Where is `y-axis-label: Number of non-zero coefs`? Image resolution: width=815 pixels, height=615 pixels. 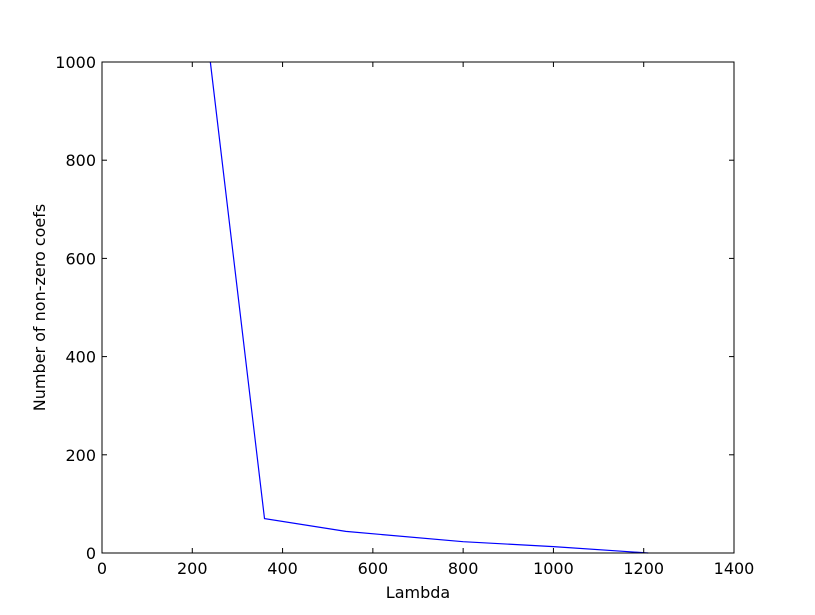 y-axis-label: Number of non-zero coefs is located at coordinates (39, 307).